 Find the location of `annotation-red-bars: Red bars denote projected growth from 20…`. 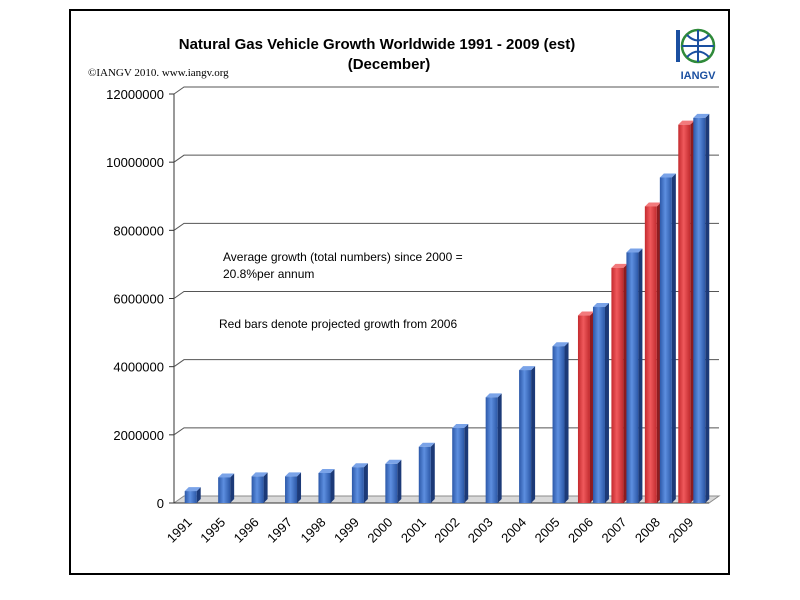

annotation-red-bars: Red bars denote projected growth from 20… is located at coordinates (338, 324).